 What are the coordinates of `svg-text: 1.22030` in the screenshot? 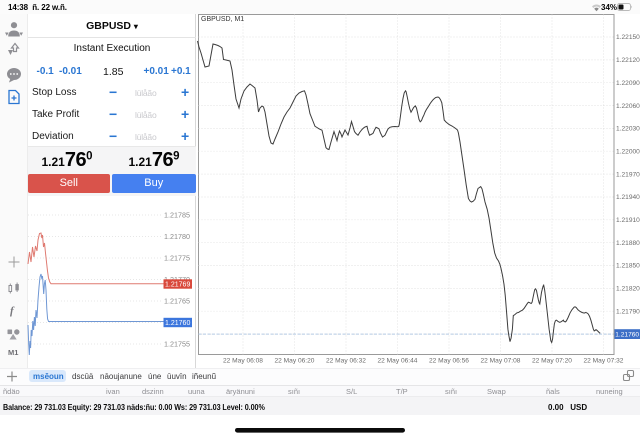 It's located at (628, 129).